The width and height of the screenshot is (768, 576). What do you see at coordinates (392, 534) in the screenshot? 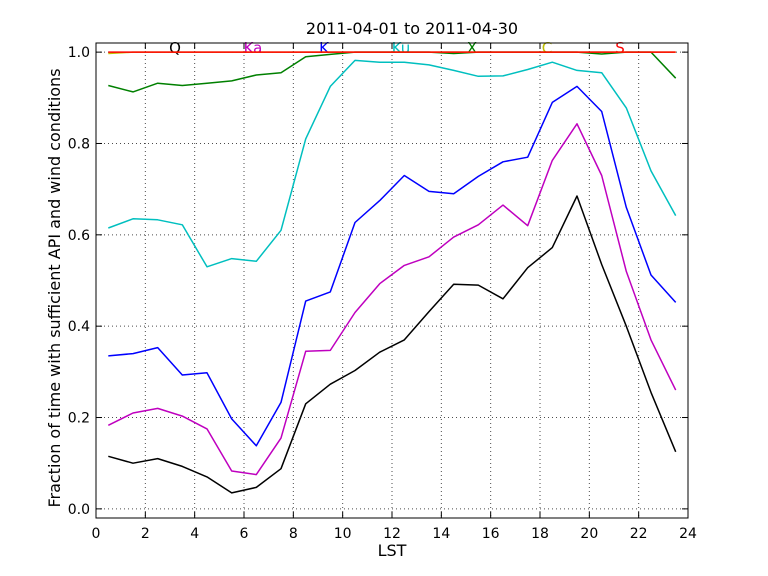
I see `x-tick-label: 12` at bounding box center [392, 534].